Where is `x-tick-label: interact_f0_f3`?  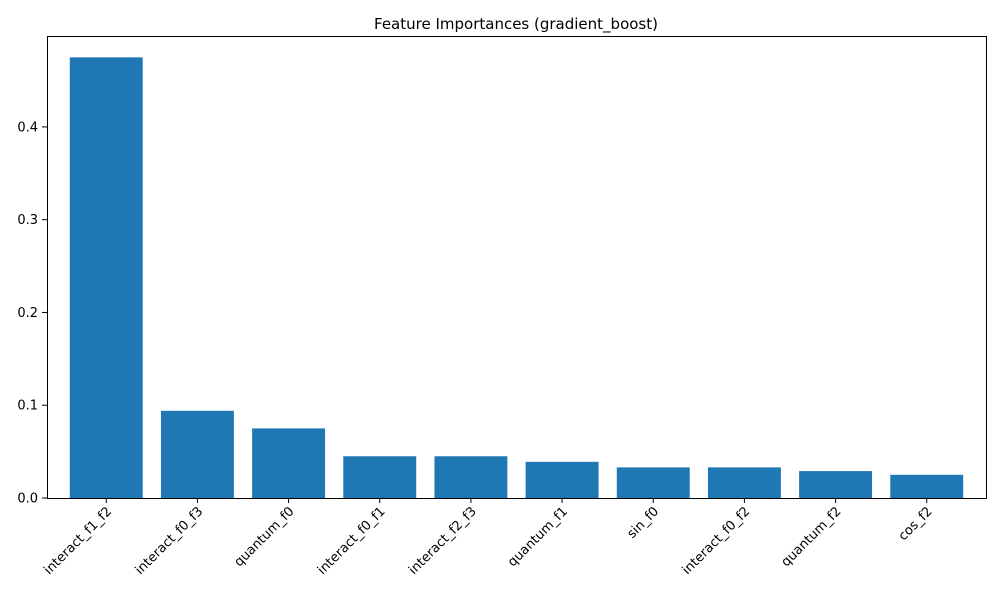
x-tick-label: interact_f0_f3 is located at coordinates (170, 541).